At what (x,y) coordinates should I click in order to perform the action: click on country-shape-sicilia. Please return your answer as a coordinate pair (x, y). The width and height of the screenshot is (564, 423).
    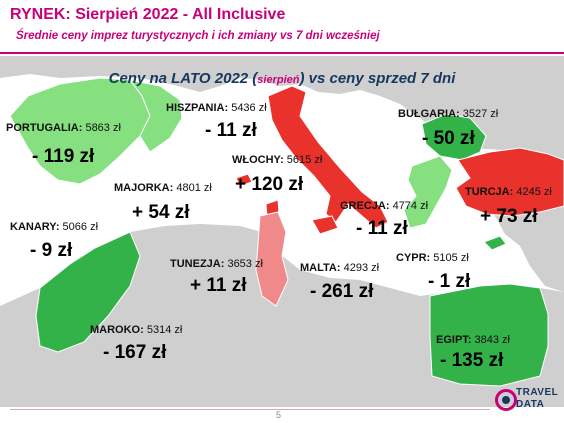
    Looking at the image, I should click on (325, 225).